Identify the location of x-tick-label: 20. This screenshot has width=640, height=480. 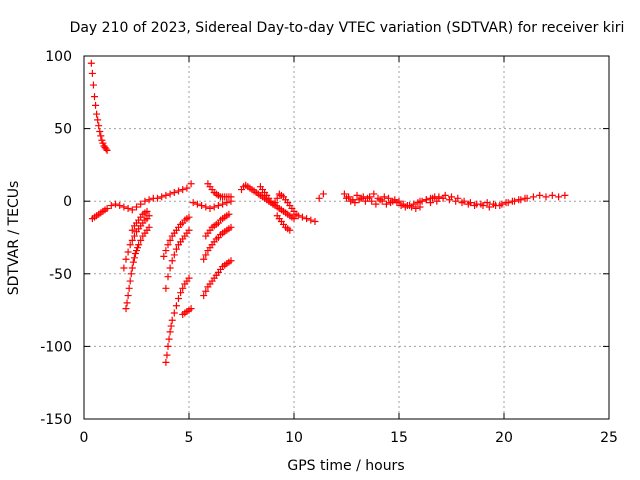
(504, 438).